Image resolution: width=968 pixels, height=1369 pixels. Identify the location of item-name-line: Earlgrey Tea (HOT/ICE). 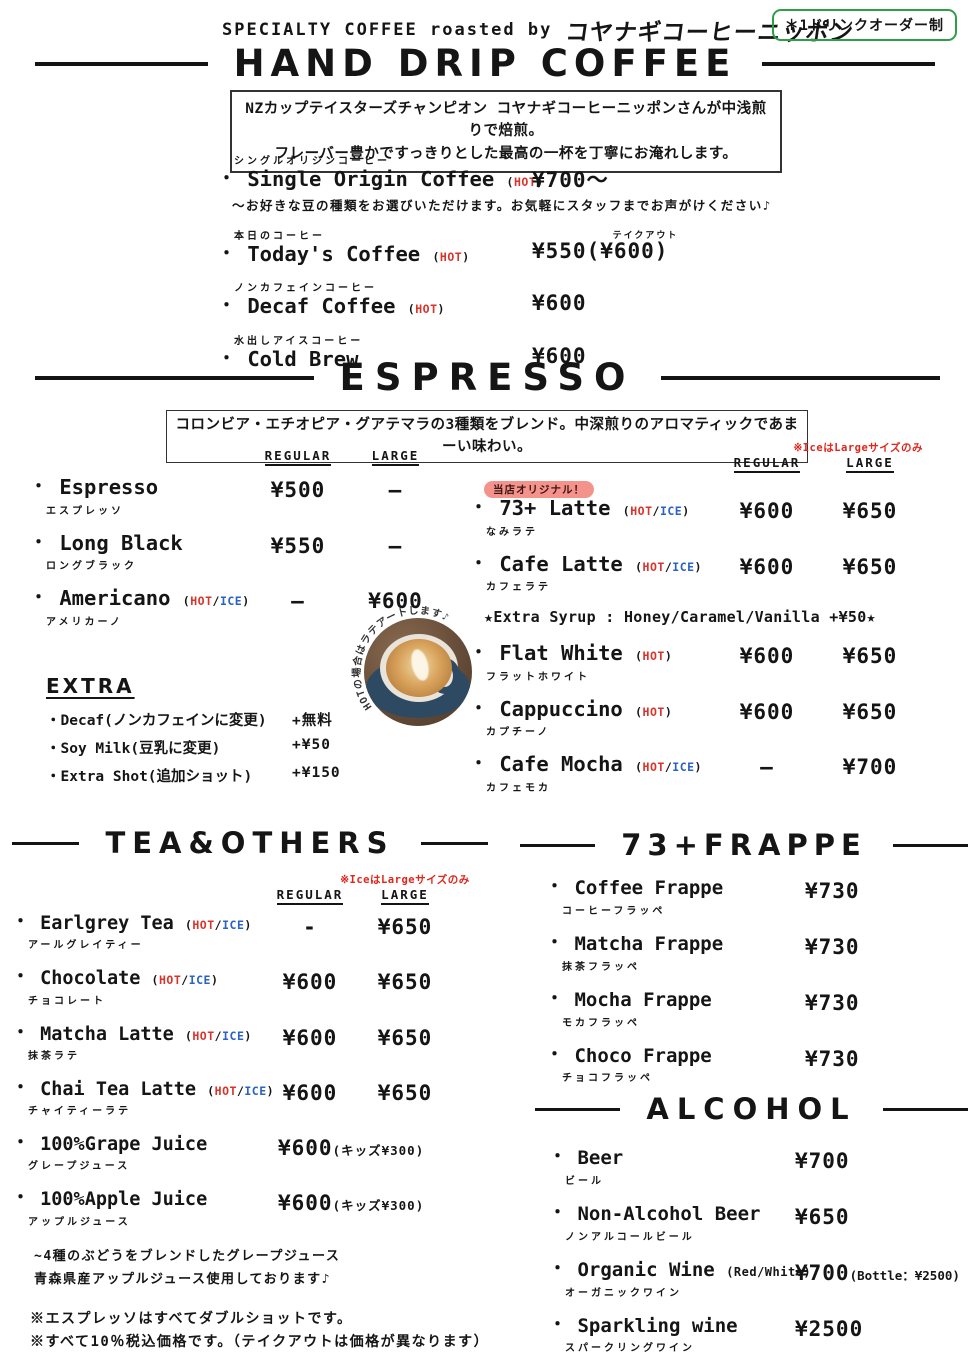
(136, 923).